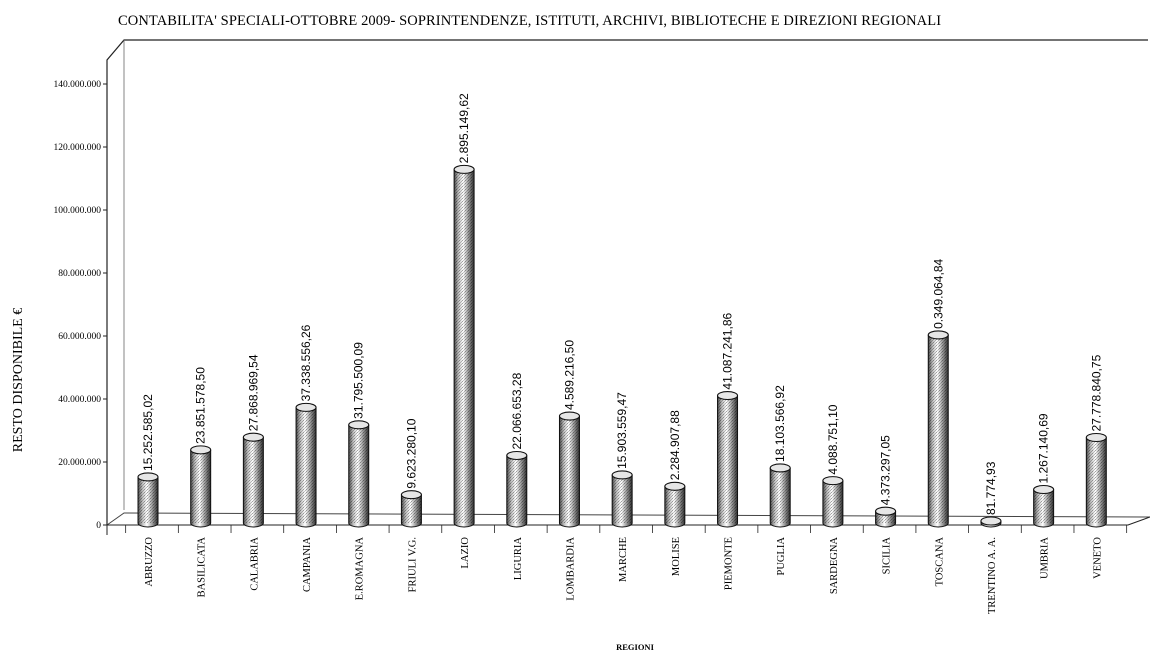  I want to click on x-tick-label: UMBRIA, so click(1045, 558).